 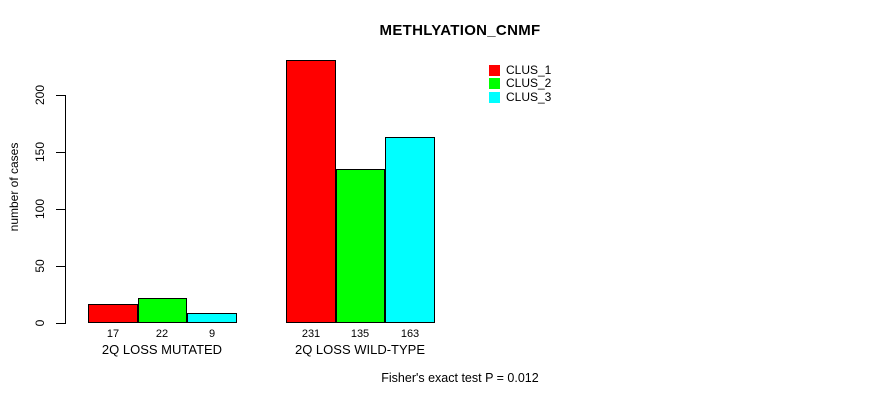 I want to click on bar-value-label: 9, so click(x=212, y=334).